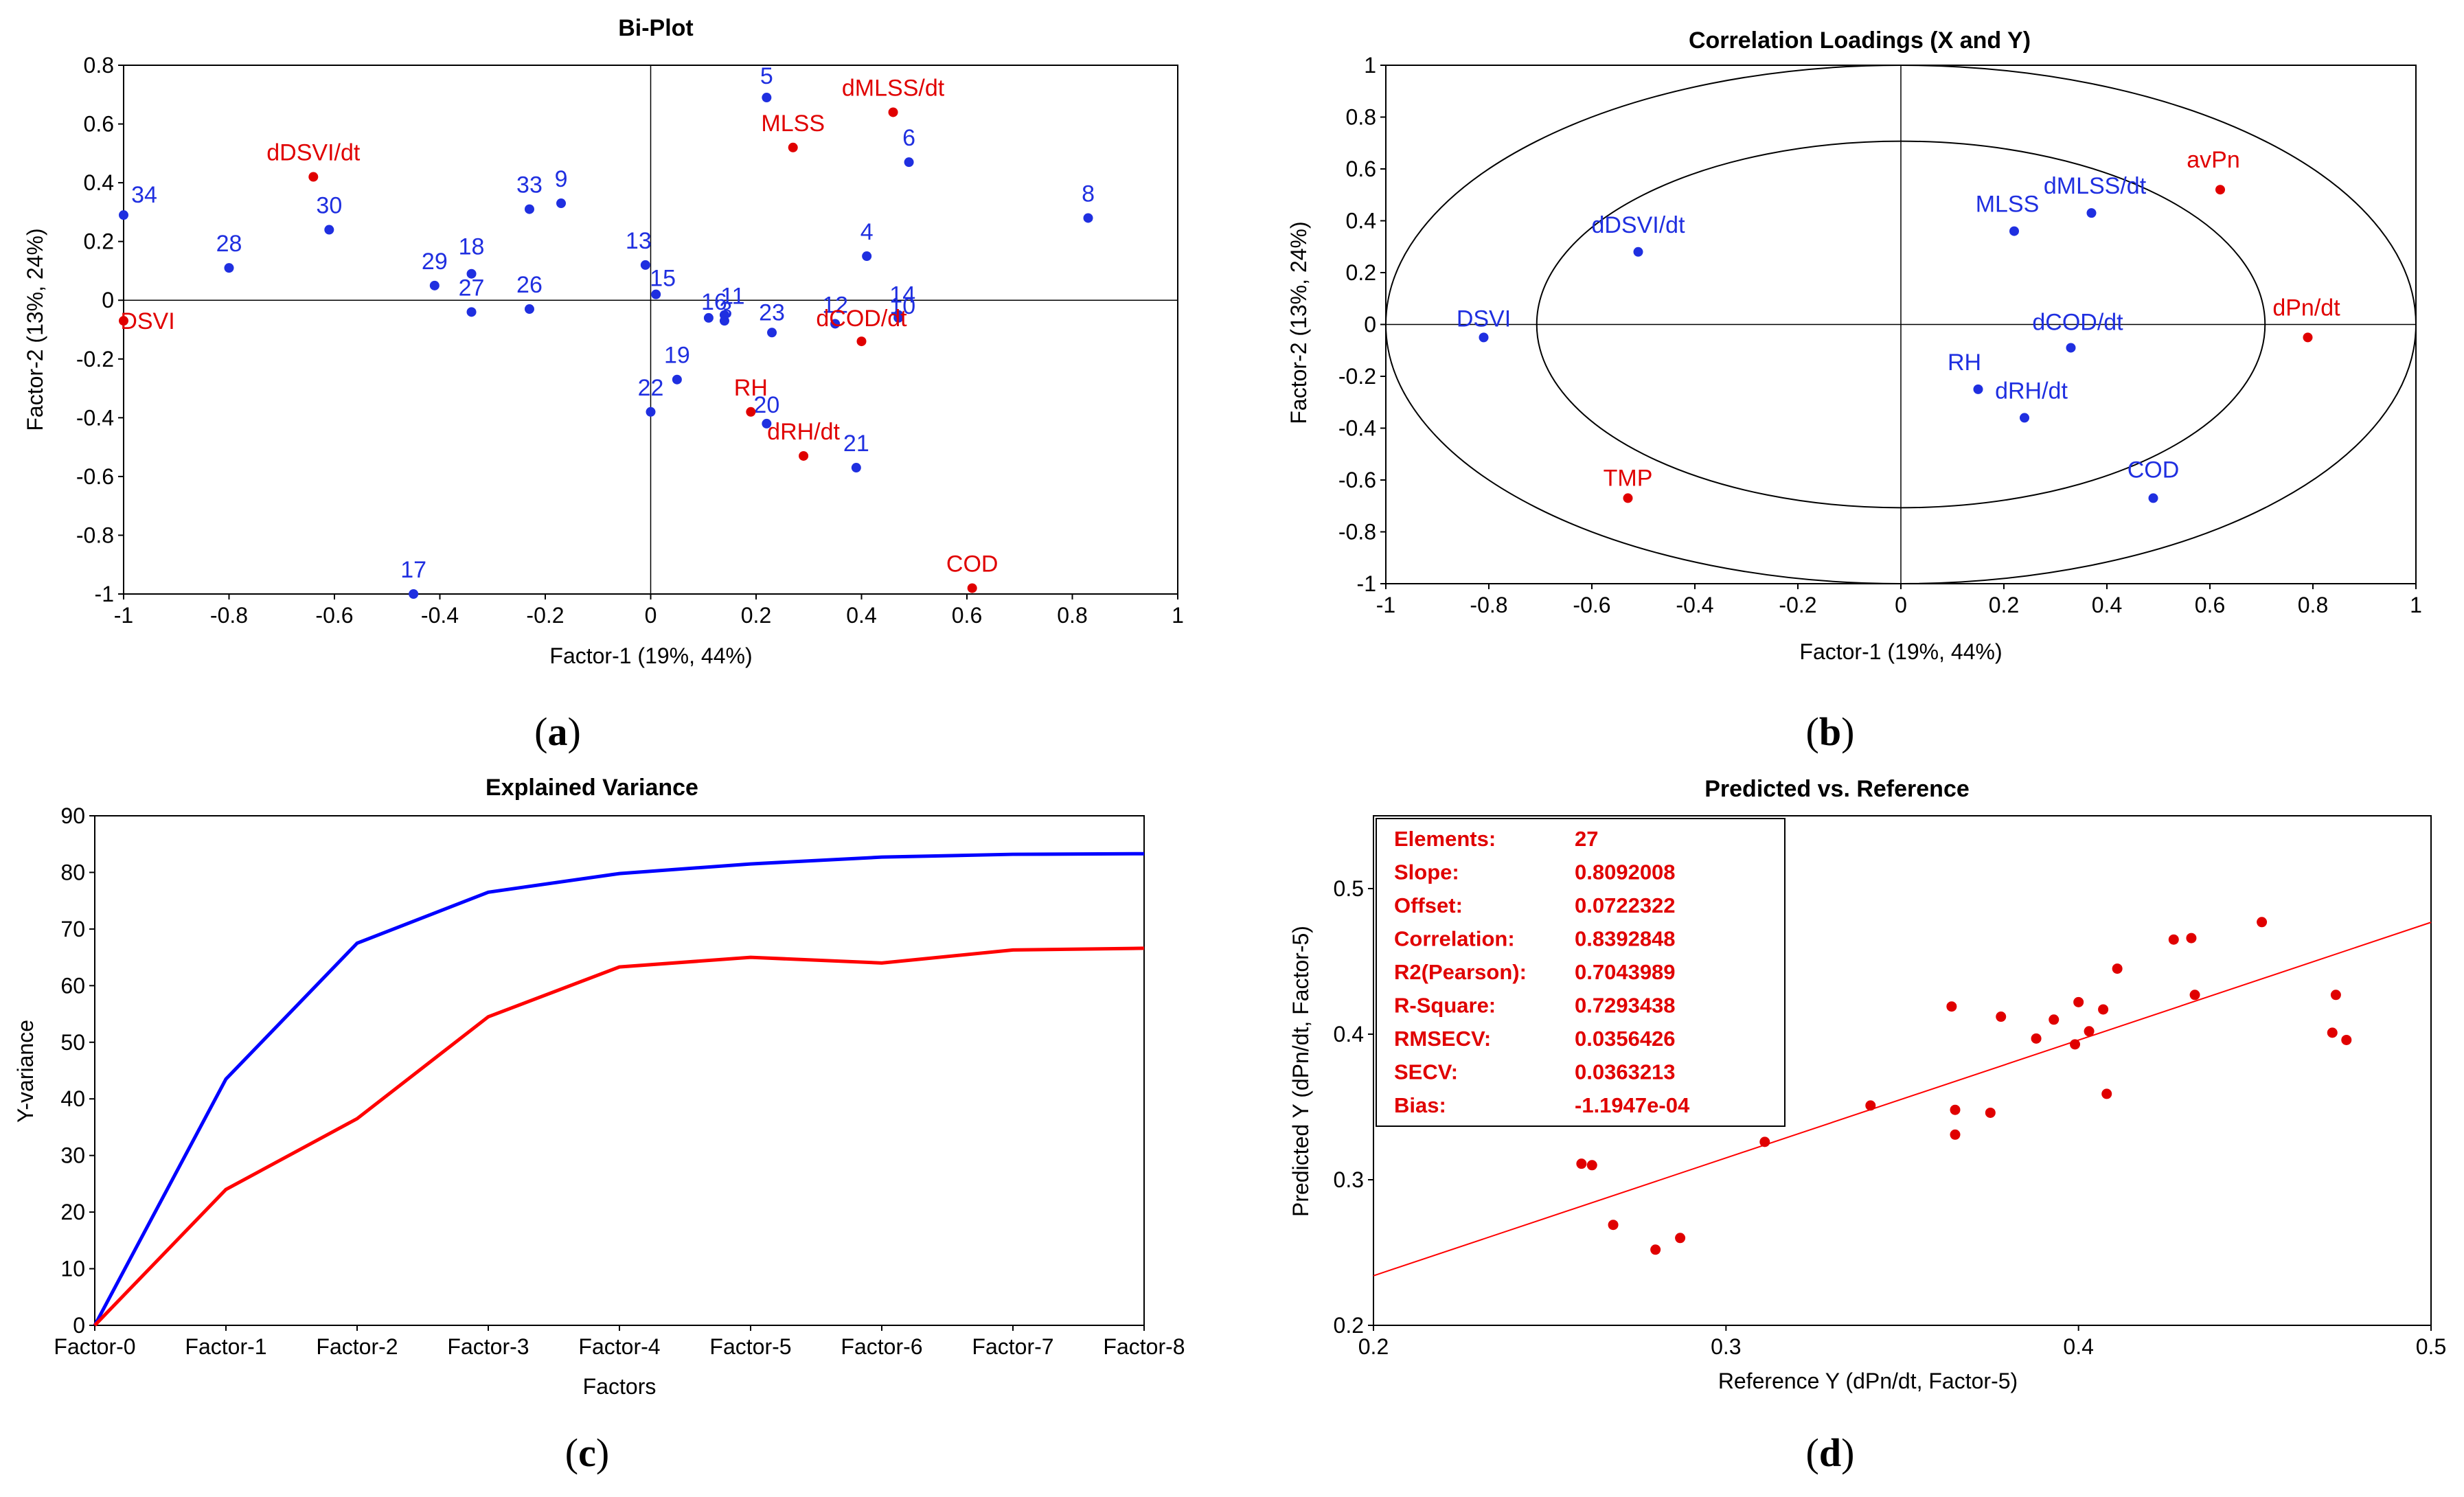 This screenshot has width=2464, height=1497. Describe the element at coordinates (1349, 1034) in the screenshot. I see `chart-d-ytick-label: 0.4` at that location.